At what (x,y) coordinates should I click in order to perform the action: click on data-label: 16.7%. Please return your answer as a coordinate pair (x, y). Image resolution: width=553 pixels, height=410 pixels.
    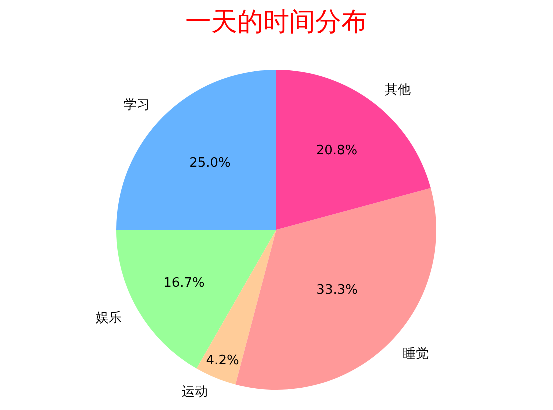
    Looking at the image, I should click on (184, 283).